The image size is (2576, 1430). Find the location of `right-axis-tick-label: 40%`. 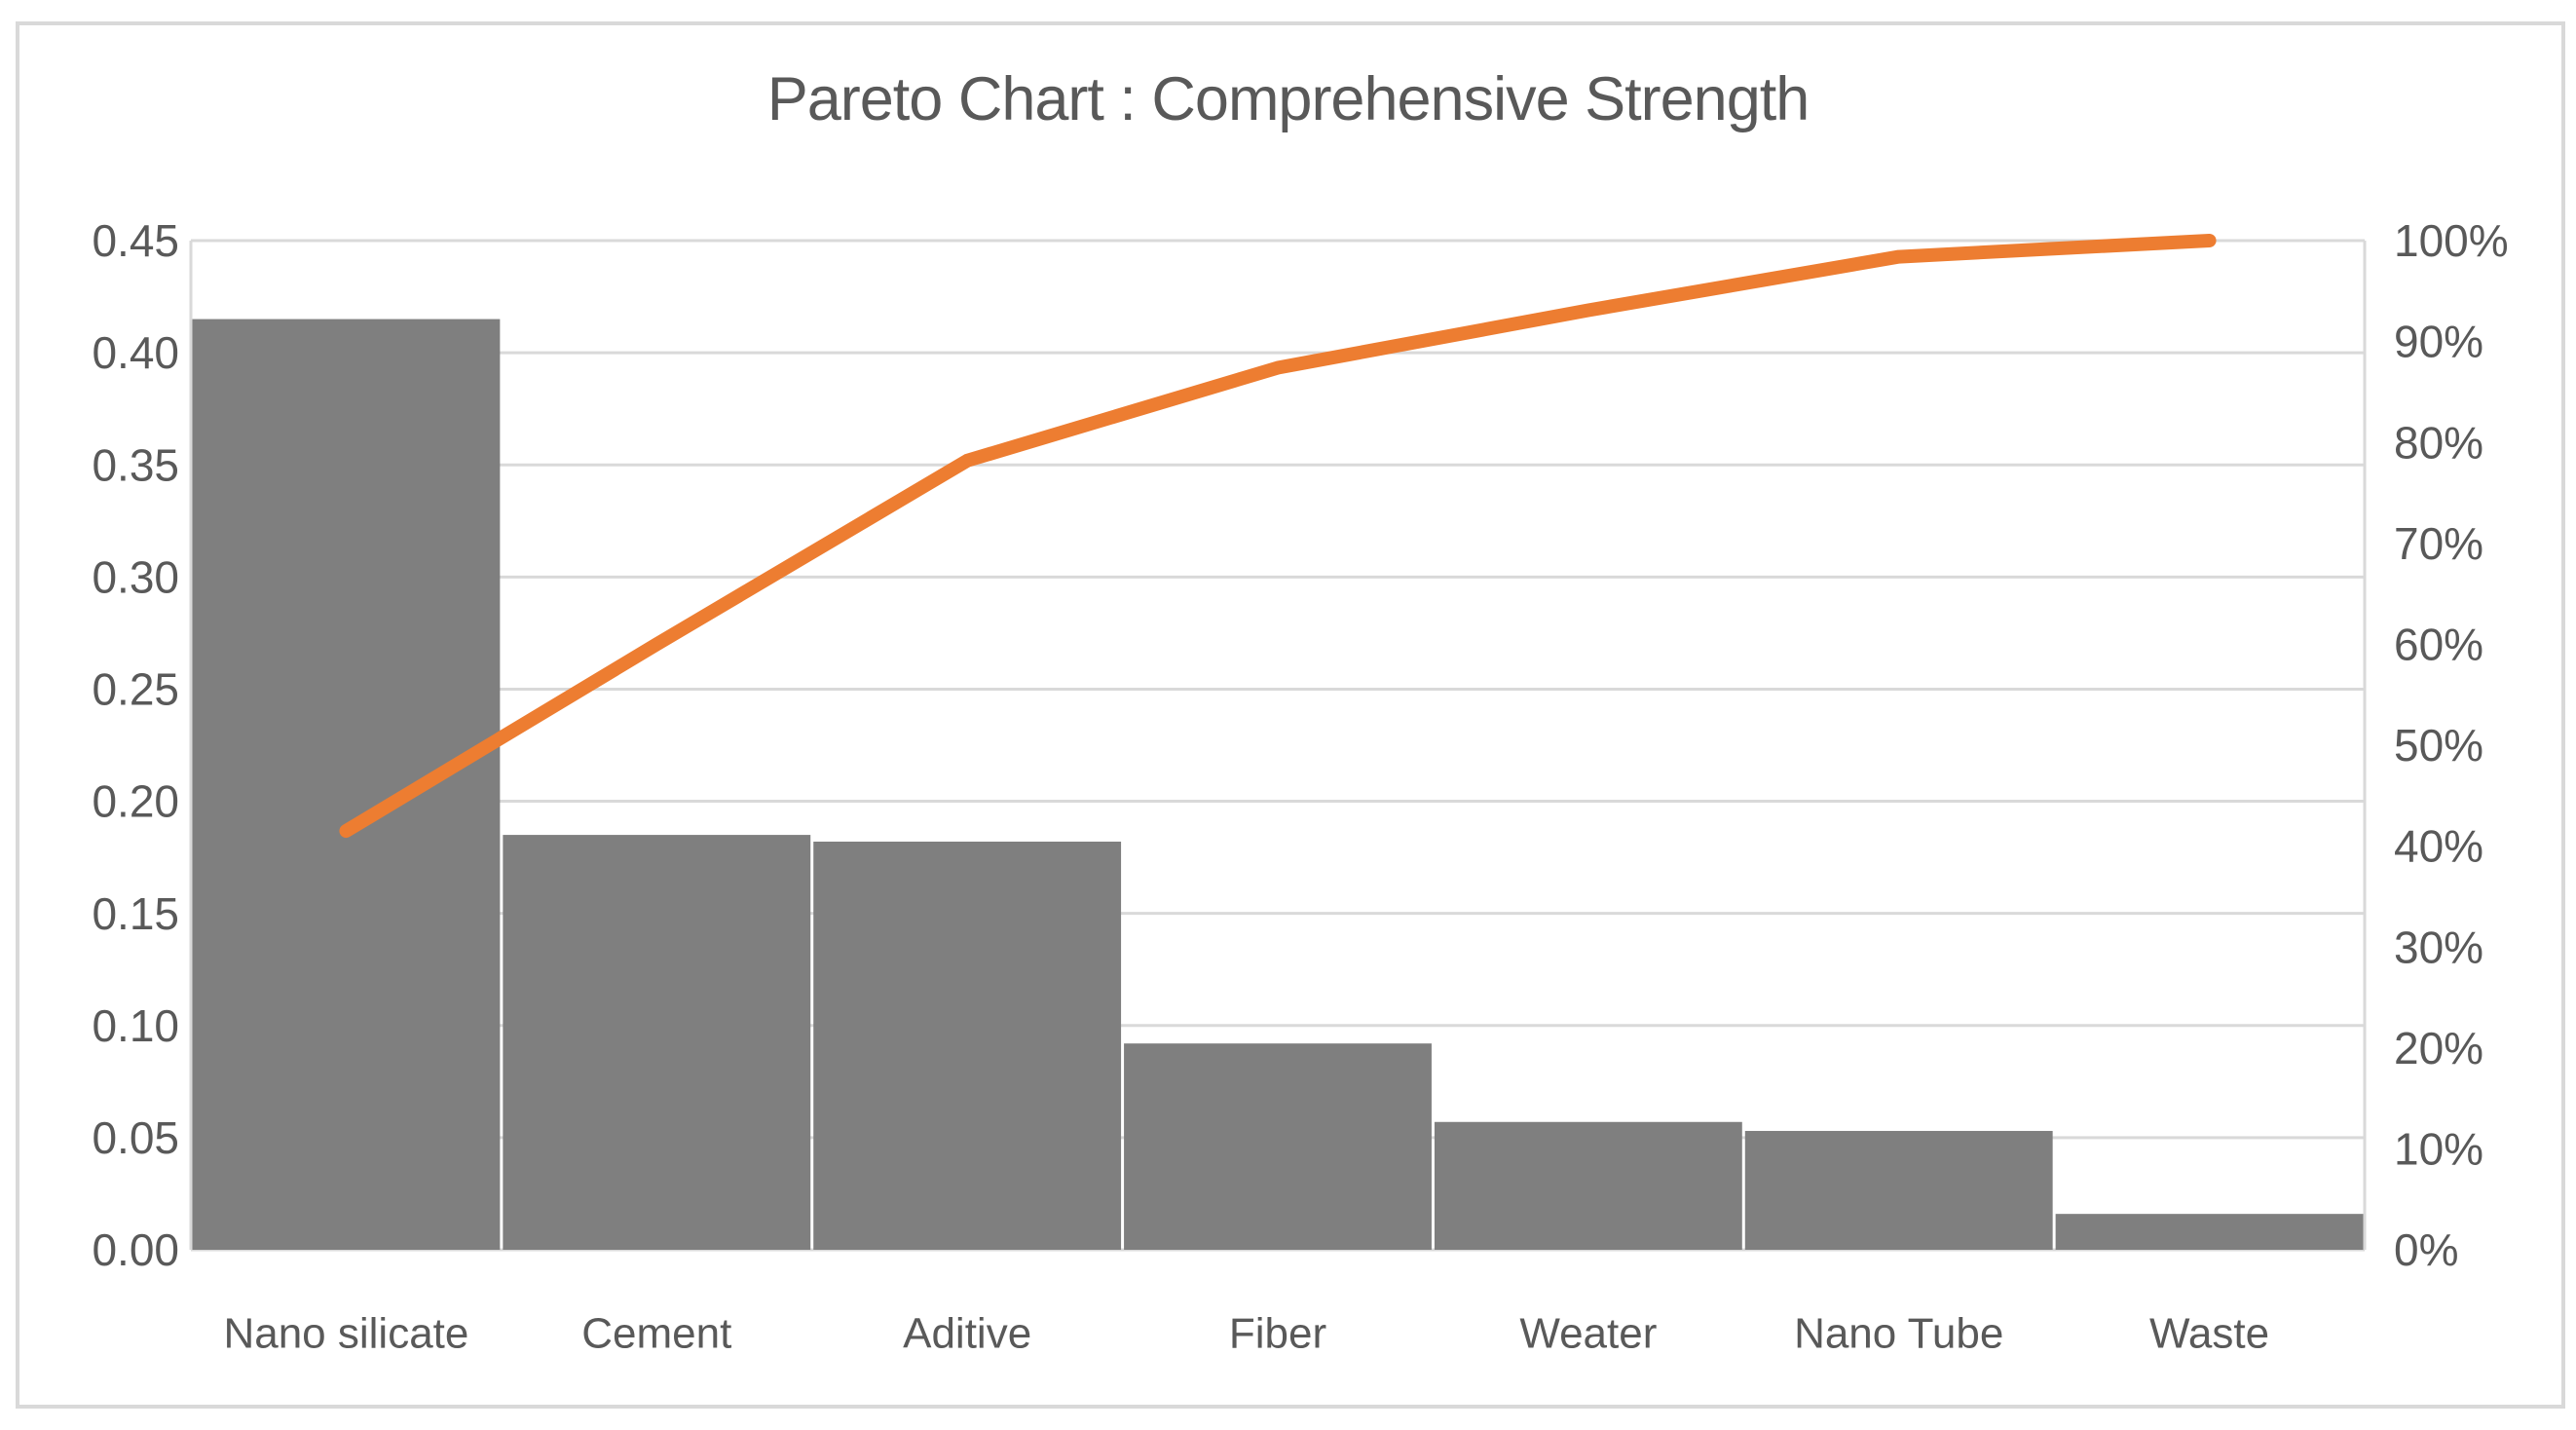

right-axis-tick-label: 40% is located at coordinates (2438, 846).